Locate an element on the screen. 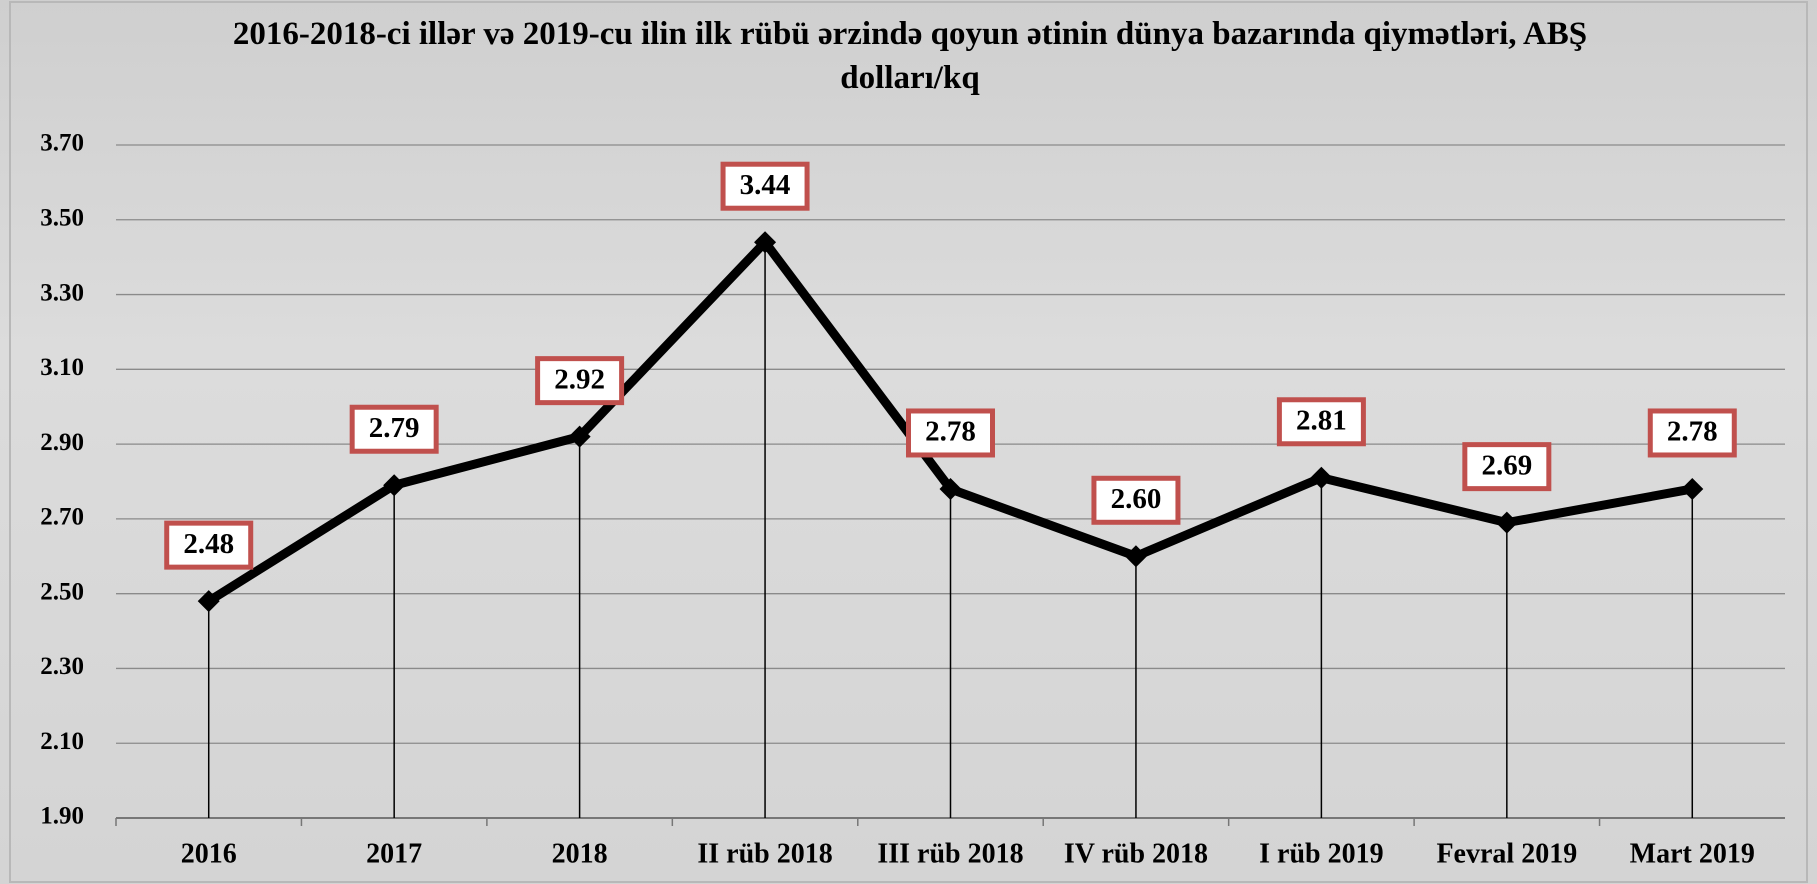  y-tick-label: 1.90 is located at coordinates (62, 816).